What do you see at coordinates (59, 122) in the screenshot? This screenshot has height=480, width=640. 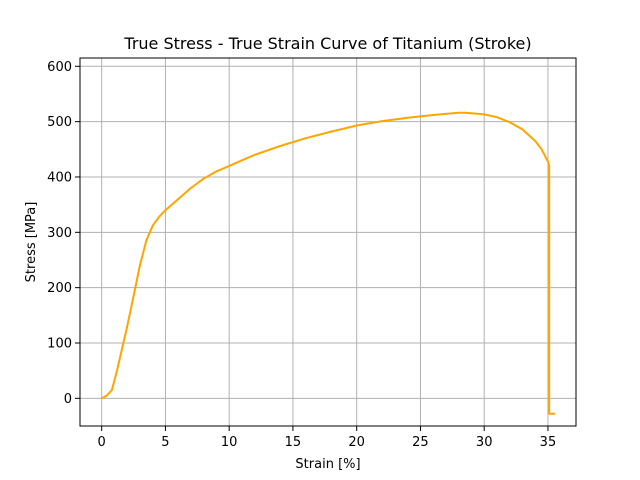 I see `y-tick-label: 500` at bounding box center [59, 122].